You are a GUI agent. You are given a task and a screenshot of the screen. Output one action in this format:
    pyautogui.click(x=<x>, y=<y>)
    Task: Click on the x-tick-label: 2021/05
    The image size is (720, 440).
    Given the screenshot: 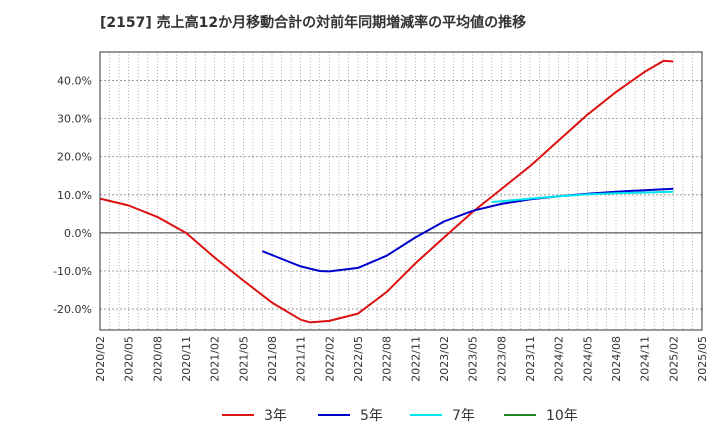 What is the action you would take?
    pyautogui.click(x=243, y=359)
    